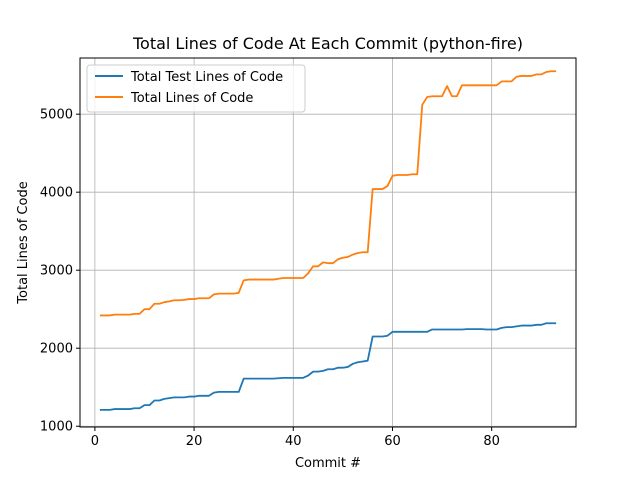 The image size is (640, 480). I want to click on x-axis: 0 20 40 60 80, so click(295, 438).